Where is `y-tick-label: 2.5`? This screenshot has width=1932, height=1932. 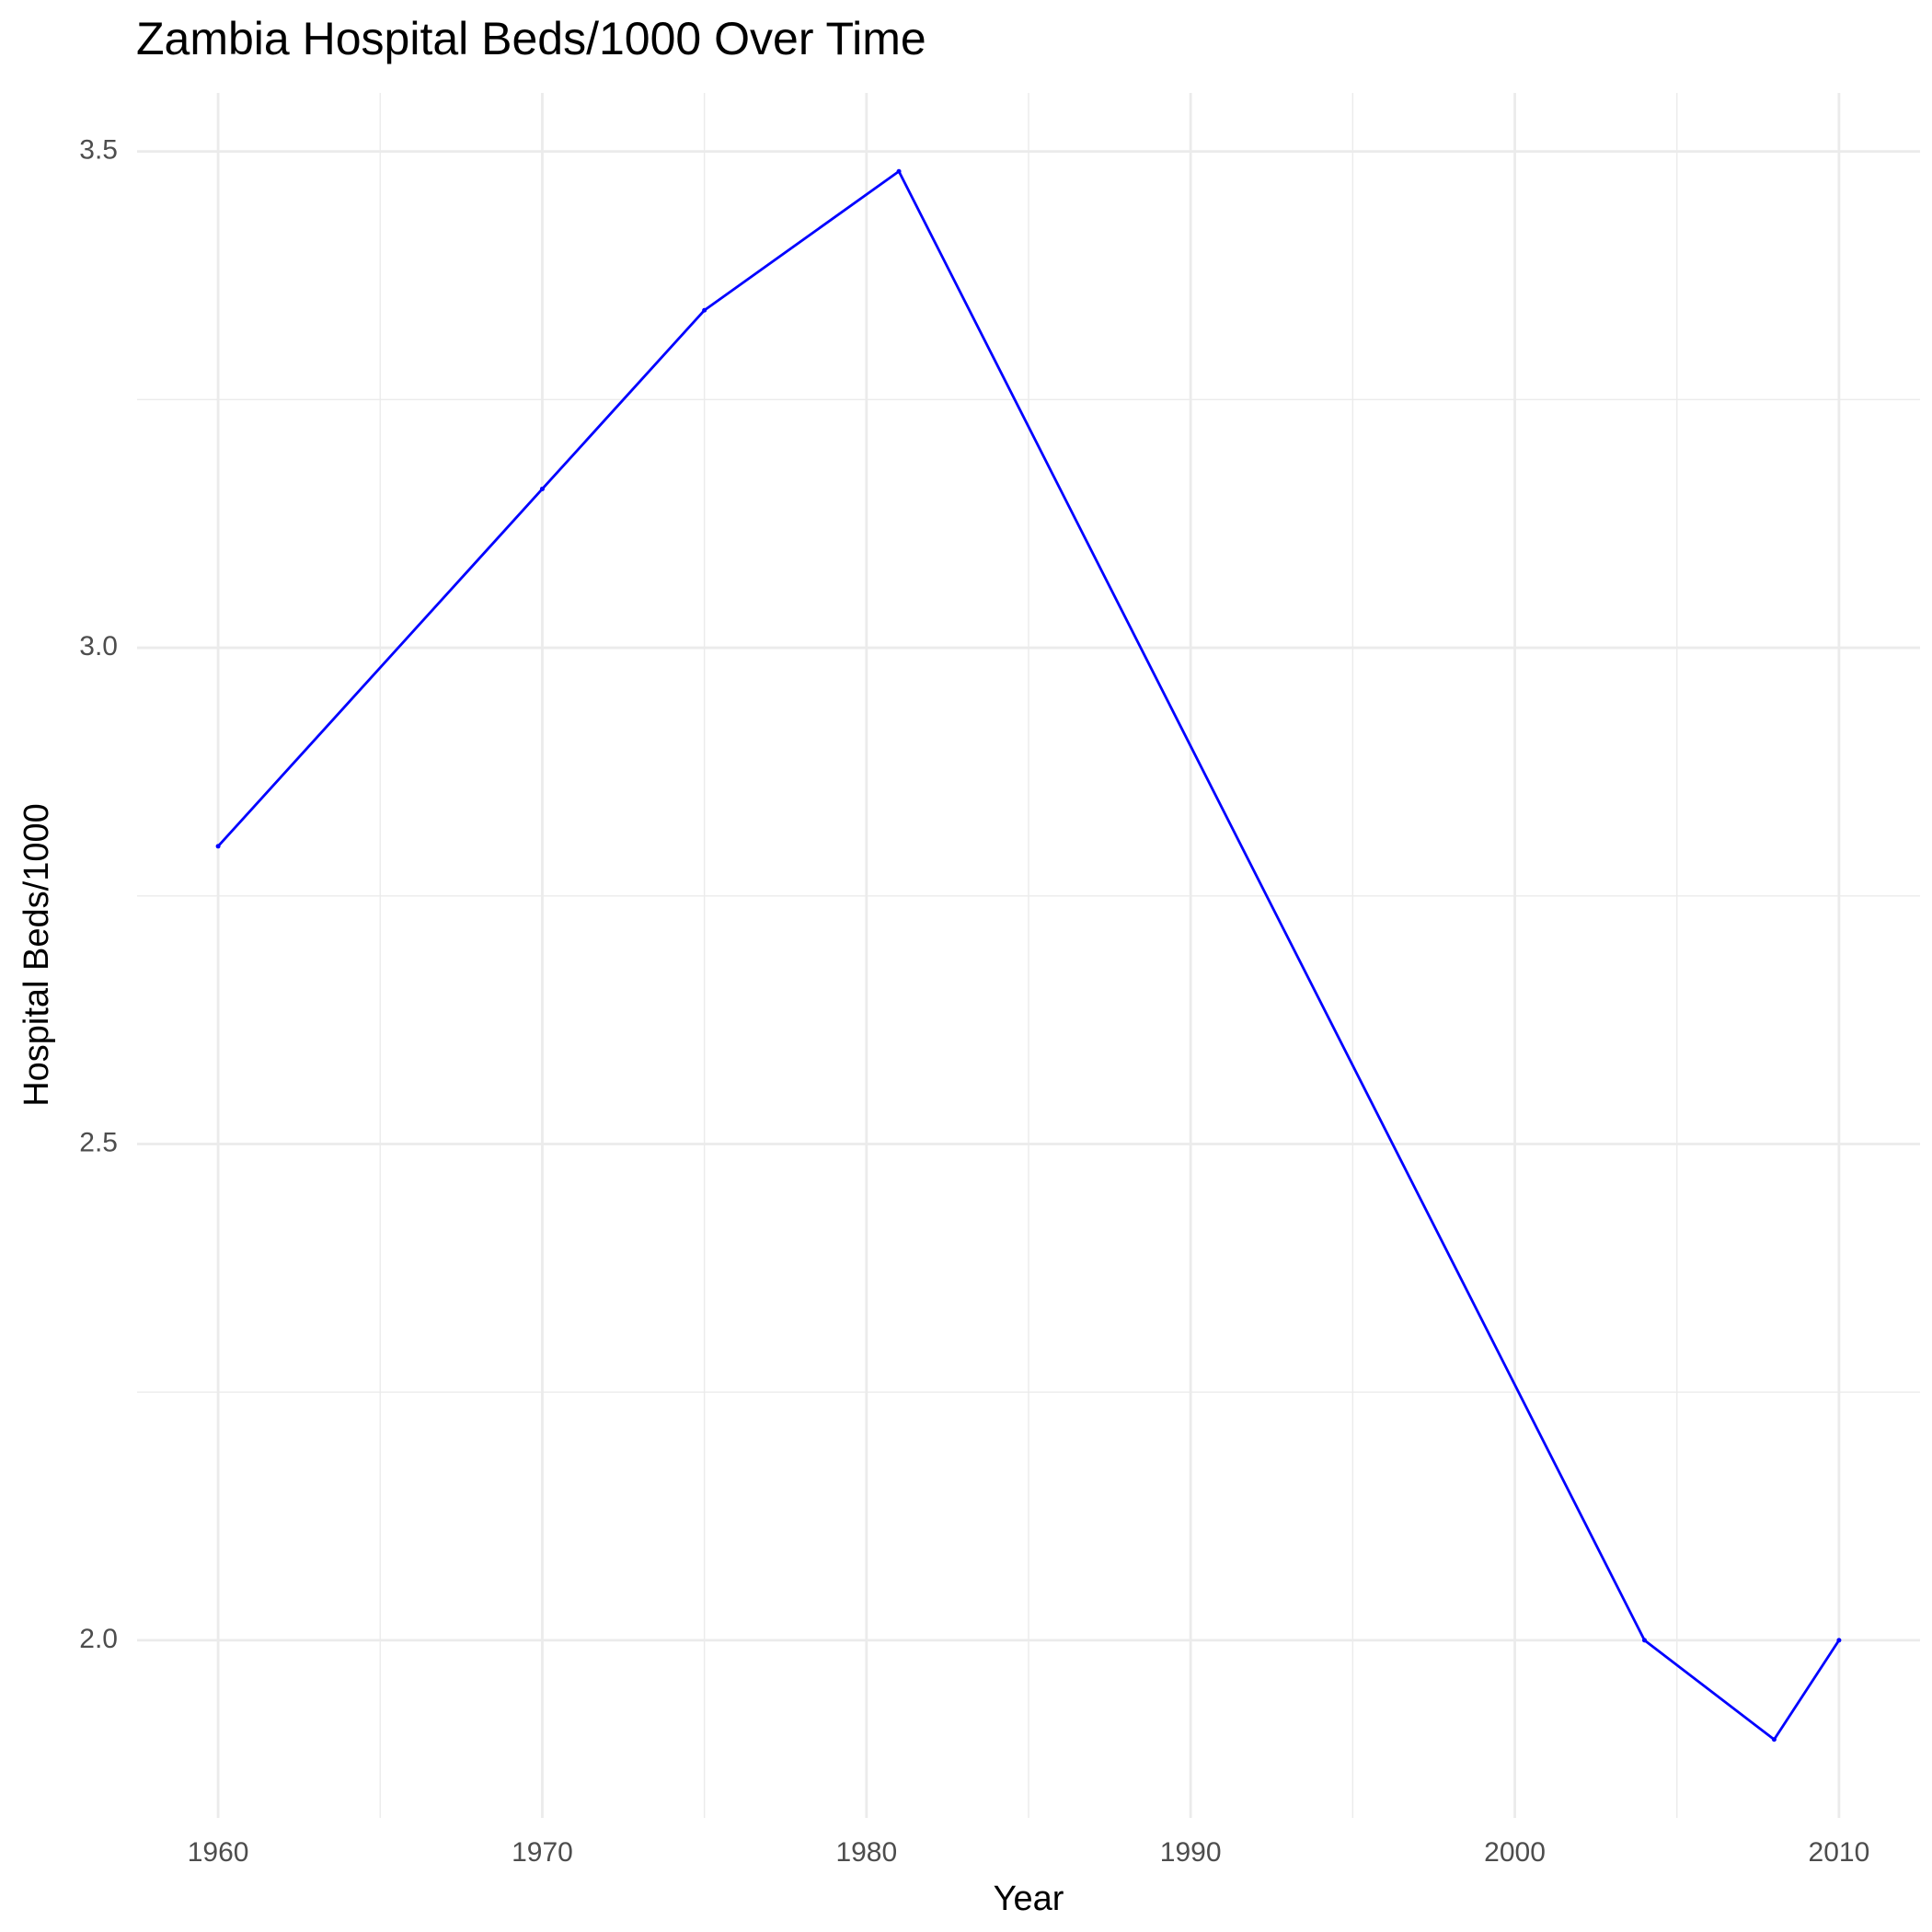 y-tick-label: 2.5 is located at coordinates (98, 1142).